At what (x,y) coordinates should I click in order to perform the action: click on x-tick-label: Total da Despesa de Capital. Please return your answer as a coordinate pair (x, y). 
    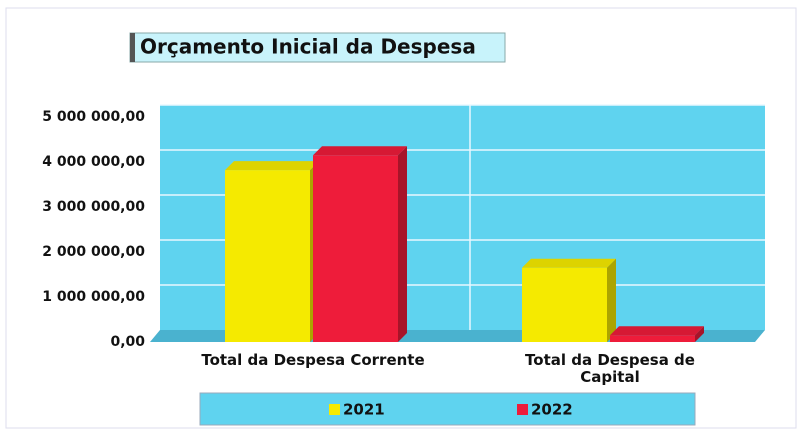
    Looking at the image, I should click on (610, 368).